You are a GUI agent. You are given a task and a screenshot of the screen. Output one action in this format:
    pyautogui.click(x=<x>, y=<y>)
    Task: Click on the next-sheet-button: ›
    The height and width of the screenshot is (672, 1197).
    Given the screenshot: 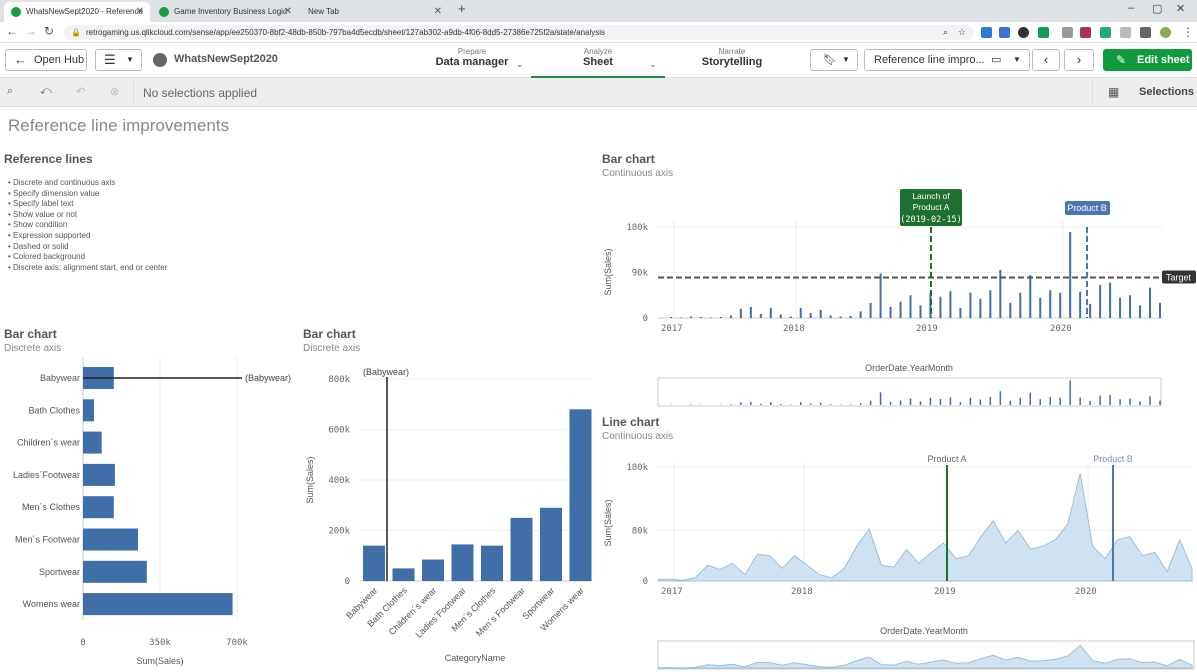 What is the action you would take?
    pyautogui.click(x=1079, y=60)
    